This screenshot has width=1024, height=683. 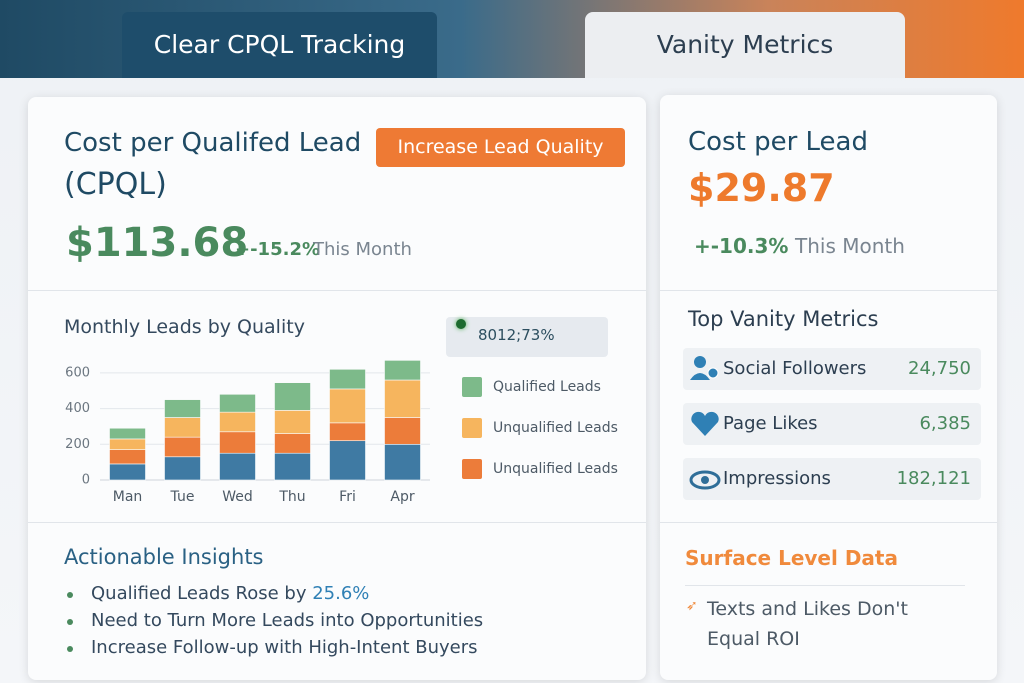 I want to click on action-button: Increase Lead Quality, so click(x=500, y=147).